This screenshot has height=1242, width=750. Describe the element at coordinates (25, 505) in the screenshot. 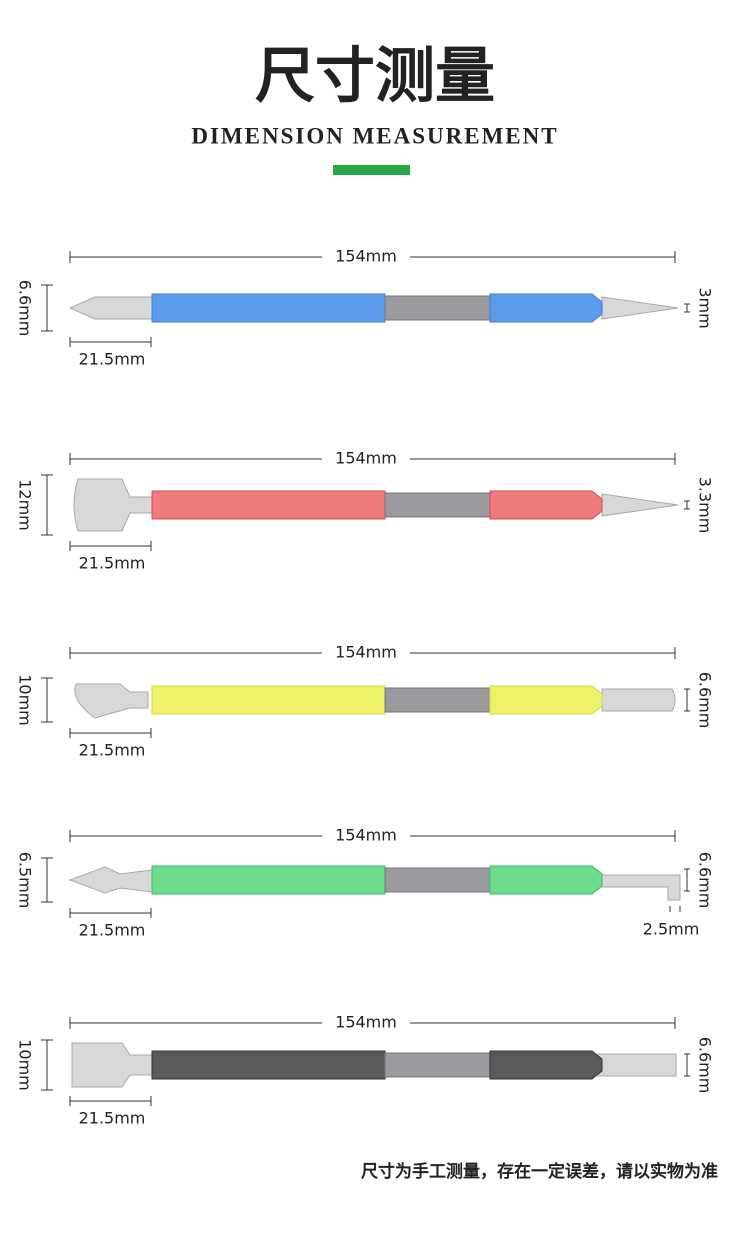

I see `height-label: 12mm` at that location.